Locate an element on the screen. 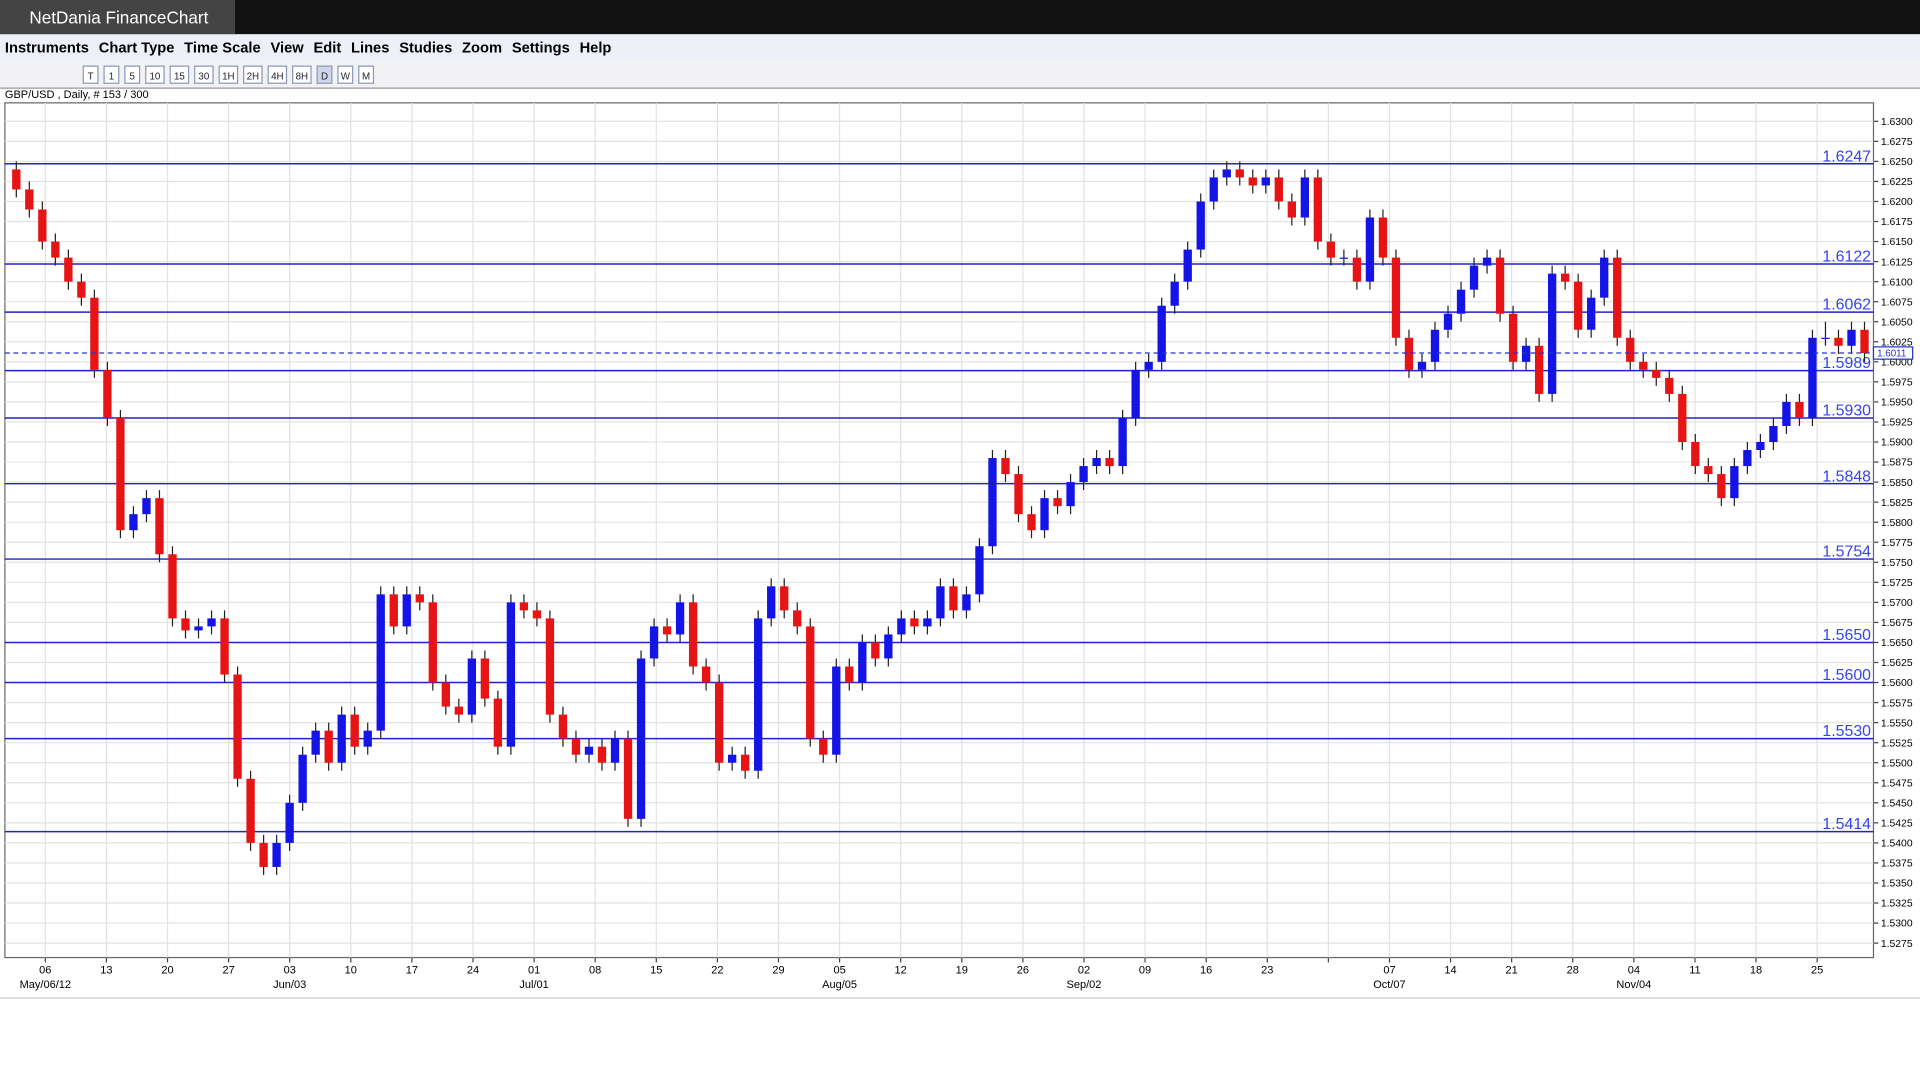 This screenshot has width=1920, height=1080. menu-item: Chart Type is located at coordinates (137, 49).